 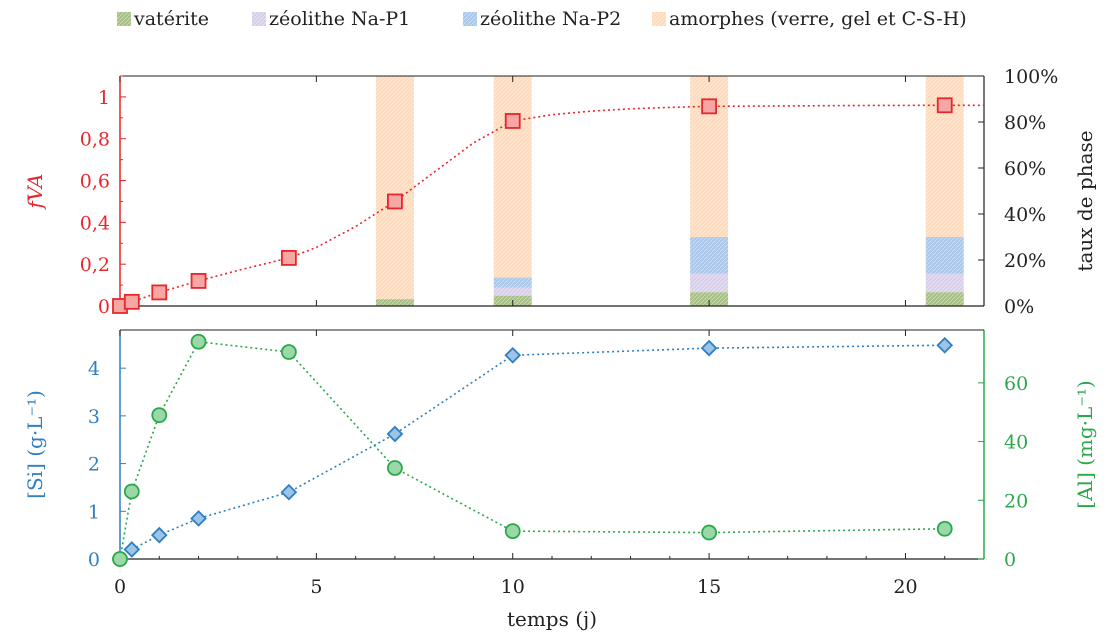 What do you see at coordinates (95, 223) in the screenshot?
I see `fva-tick-label: 0,4` at bounding box center [95, 223].